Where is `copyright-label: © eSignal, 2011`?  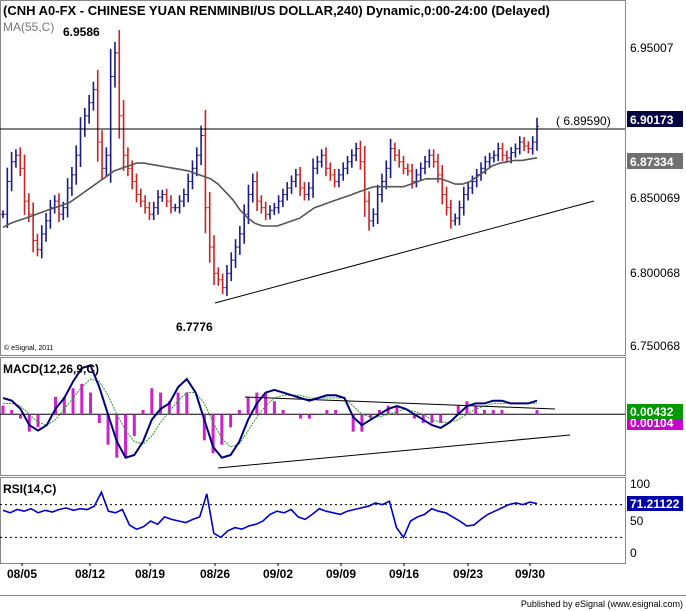
copyright-label: © eSignal, 2011 is located at coordinates (29, 348).